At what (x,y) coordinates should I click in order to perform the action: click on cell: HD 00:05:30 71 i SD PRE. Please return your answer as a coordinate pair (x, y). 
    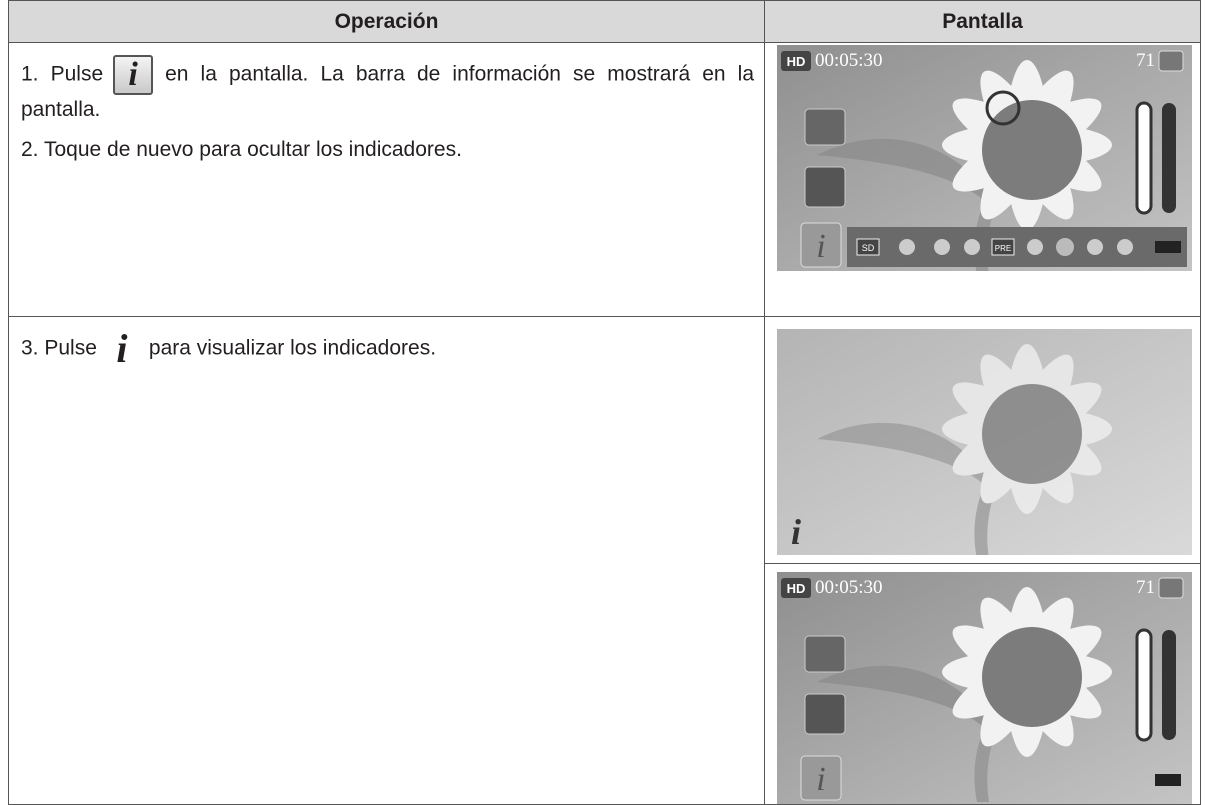
    Looking at the image, I should click on (982, 179).